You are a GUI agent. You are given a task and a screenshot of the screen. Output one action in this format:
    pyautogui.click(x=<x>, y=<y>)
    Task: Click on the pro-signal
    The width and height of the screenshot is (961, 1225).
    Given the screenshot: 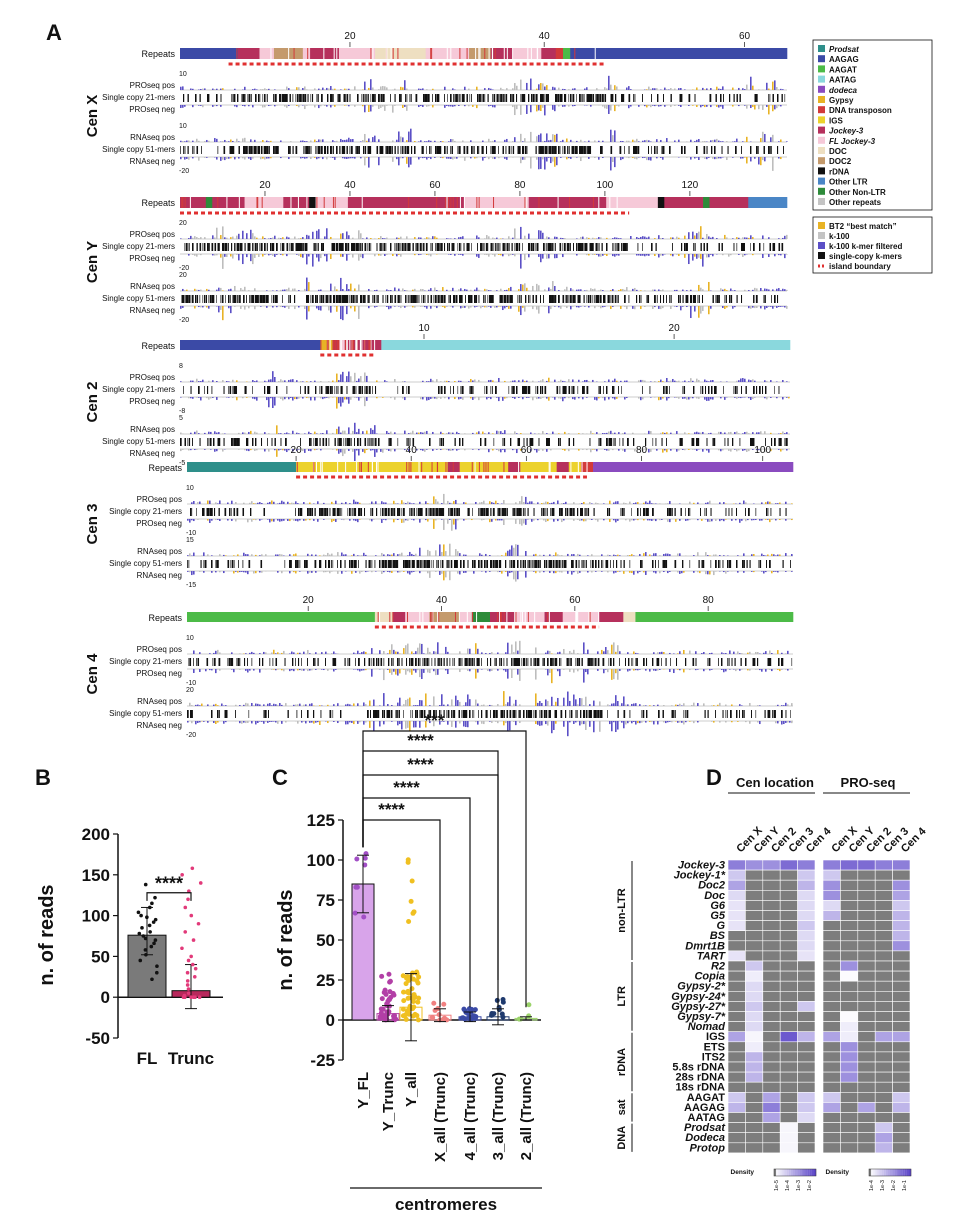 What is the action you would take?
    pyautogui.click(x=482, y=95)
    